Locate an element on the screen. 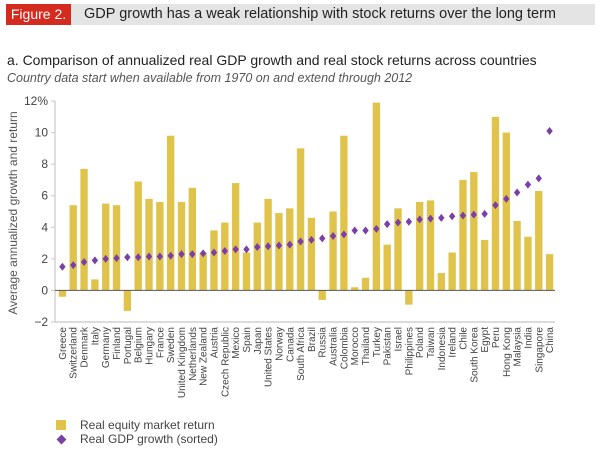 The height and width of the screenshot is (452, 604). x-tick-label: Russia is located at coordinates (323, 342).